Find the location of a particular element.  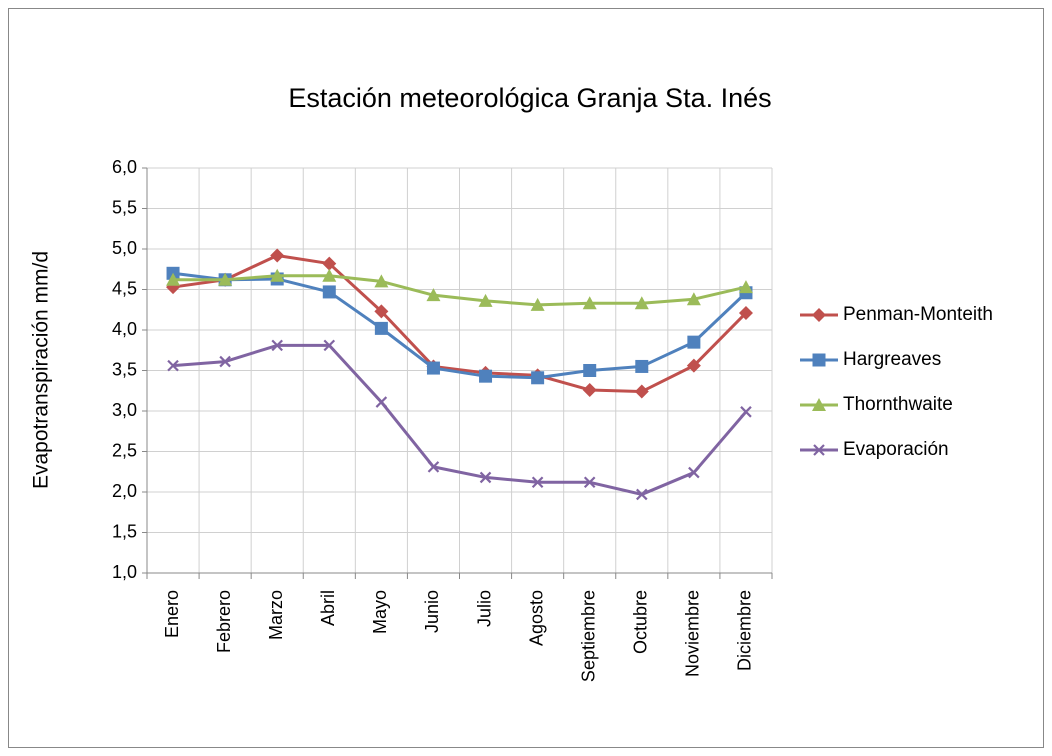

x-tick-label: Abril is located at coordinates (328, 608).